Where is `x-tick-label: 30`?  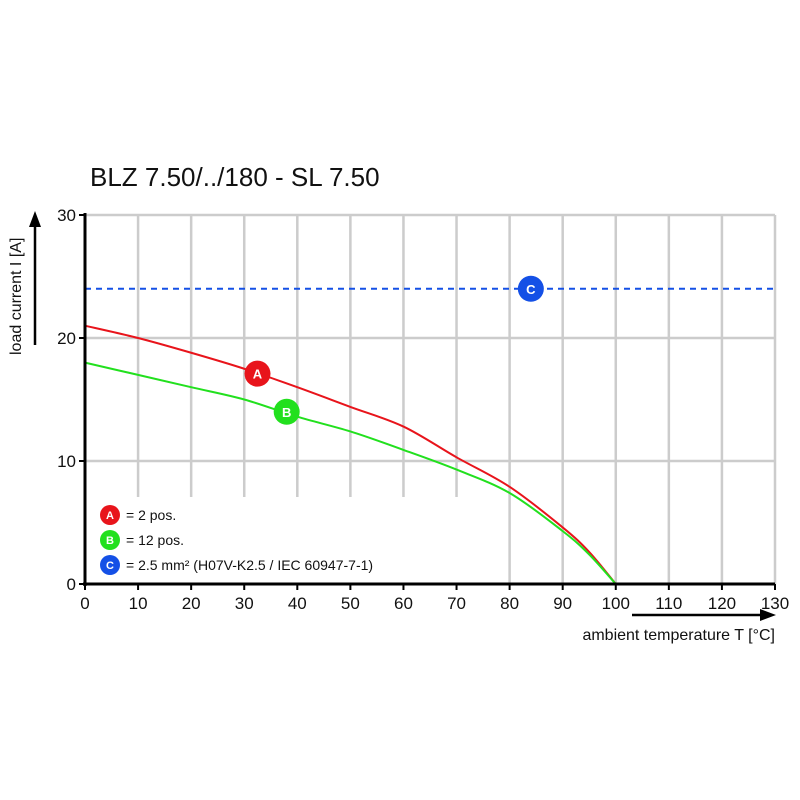 x-tick-label: 30 is located at coordinates (244, 603).